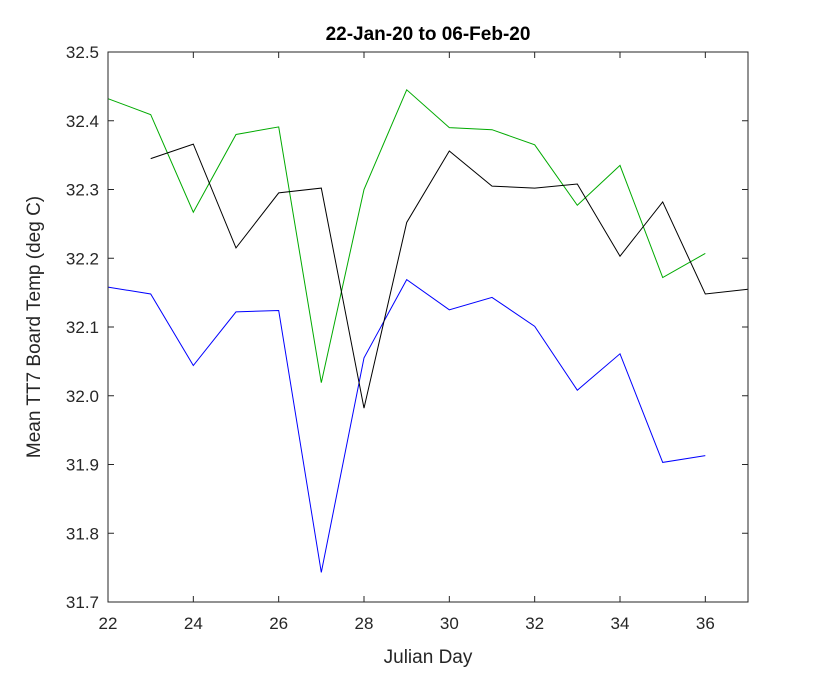  What do you see at coordinates (82, 465) in the screenshot?
I see `y-tick-label: 31.9` at bounding box center [82, 465].